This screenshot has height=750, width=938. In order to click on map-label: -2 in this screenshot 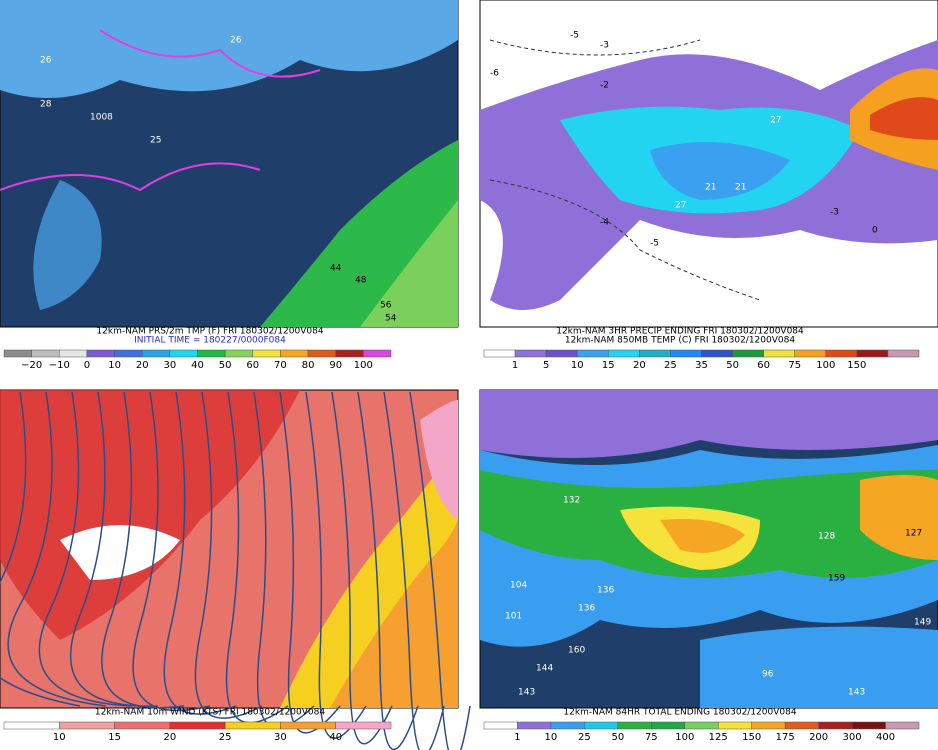, I will do `click(604, 86)`.